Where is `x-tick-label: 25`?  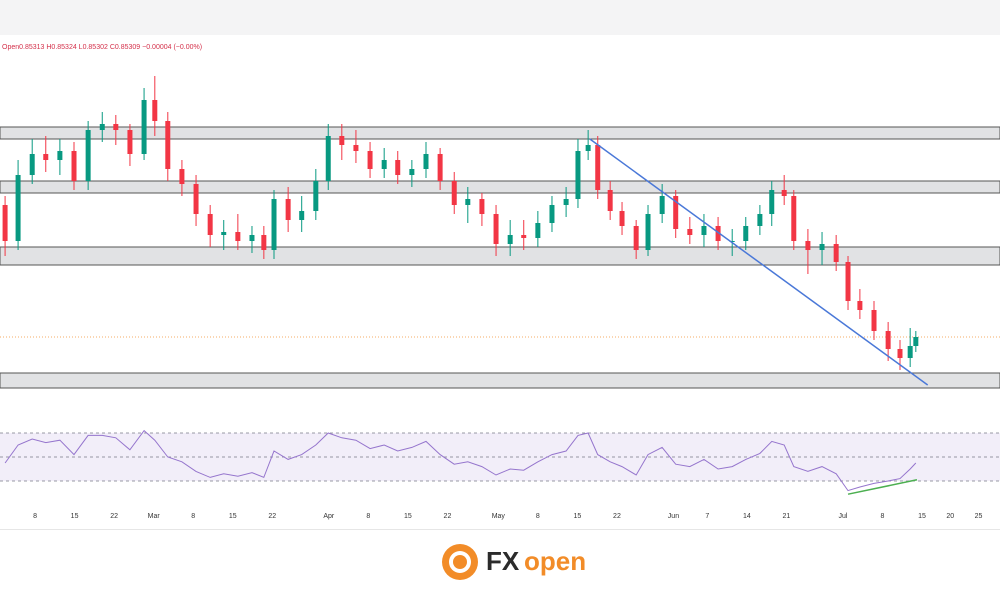 x-tick-label: 25 is located at coordinates (979, 516).